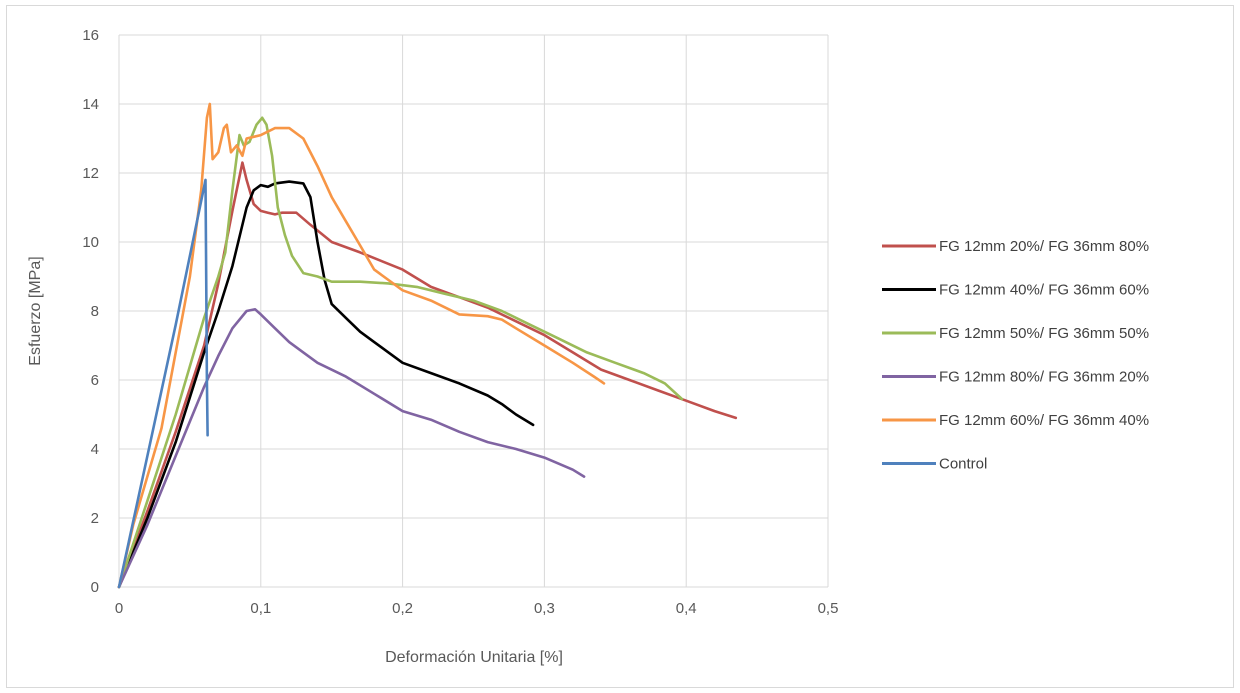  What do you see at coordinates (90, 104) in the screenshot?
I see `y-tick-label: 14` at bounding box center [90, 104].